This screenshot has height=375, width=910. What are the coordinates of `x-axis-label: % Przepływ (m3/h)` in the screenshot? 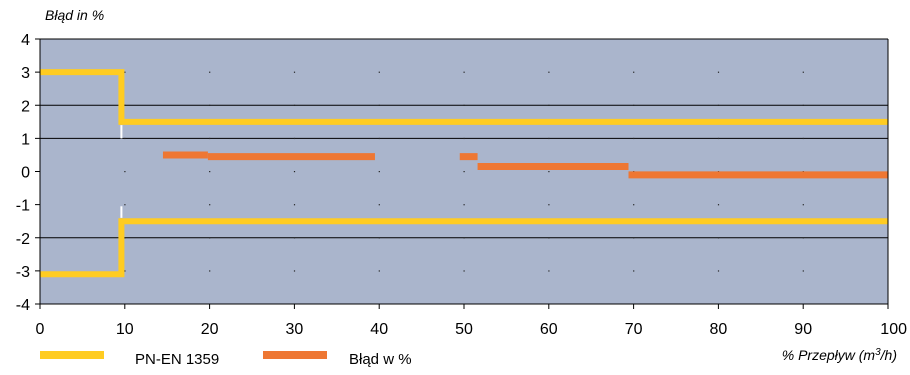 It's located at (839, 355).